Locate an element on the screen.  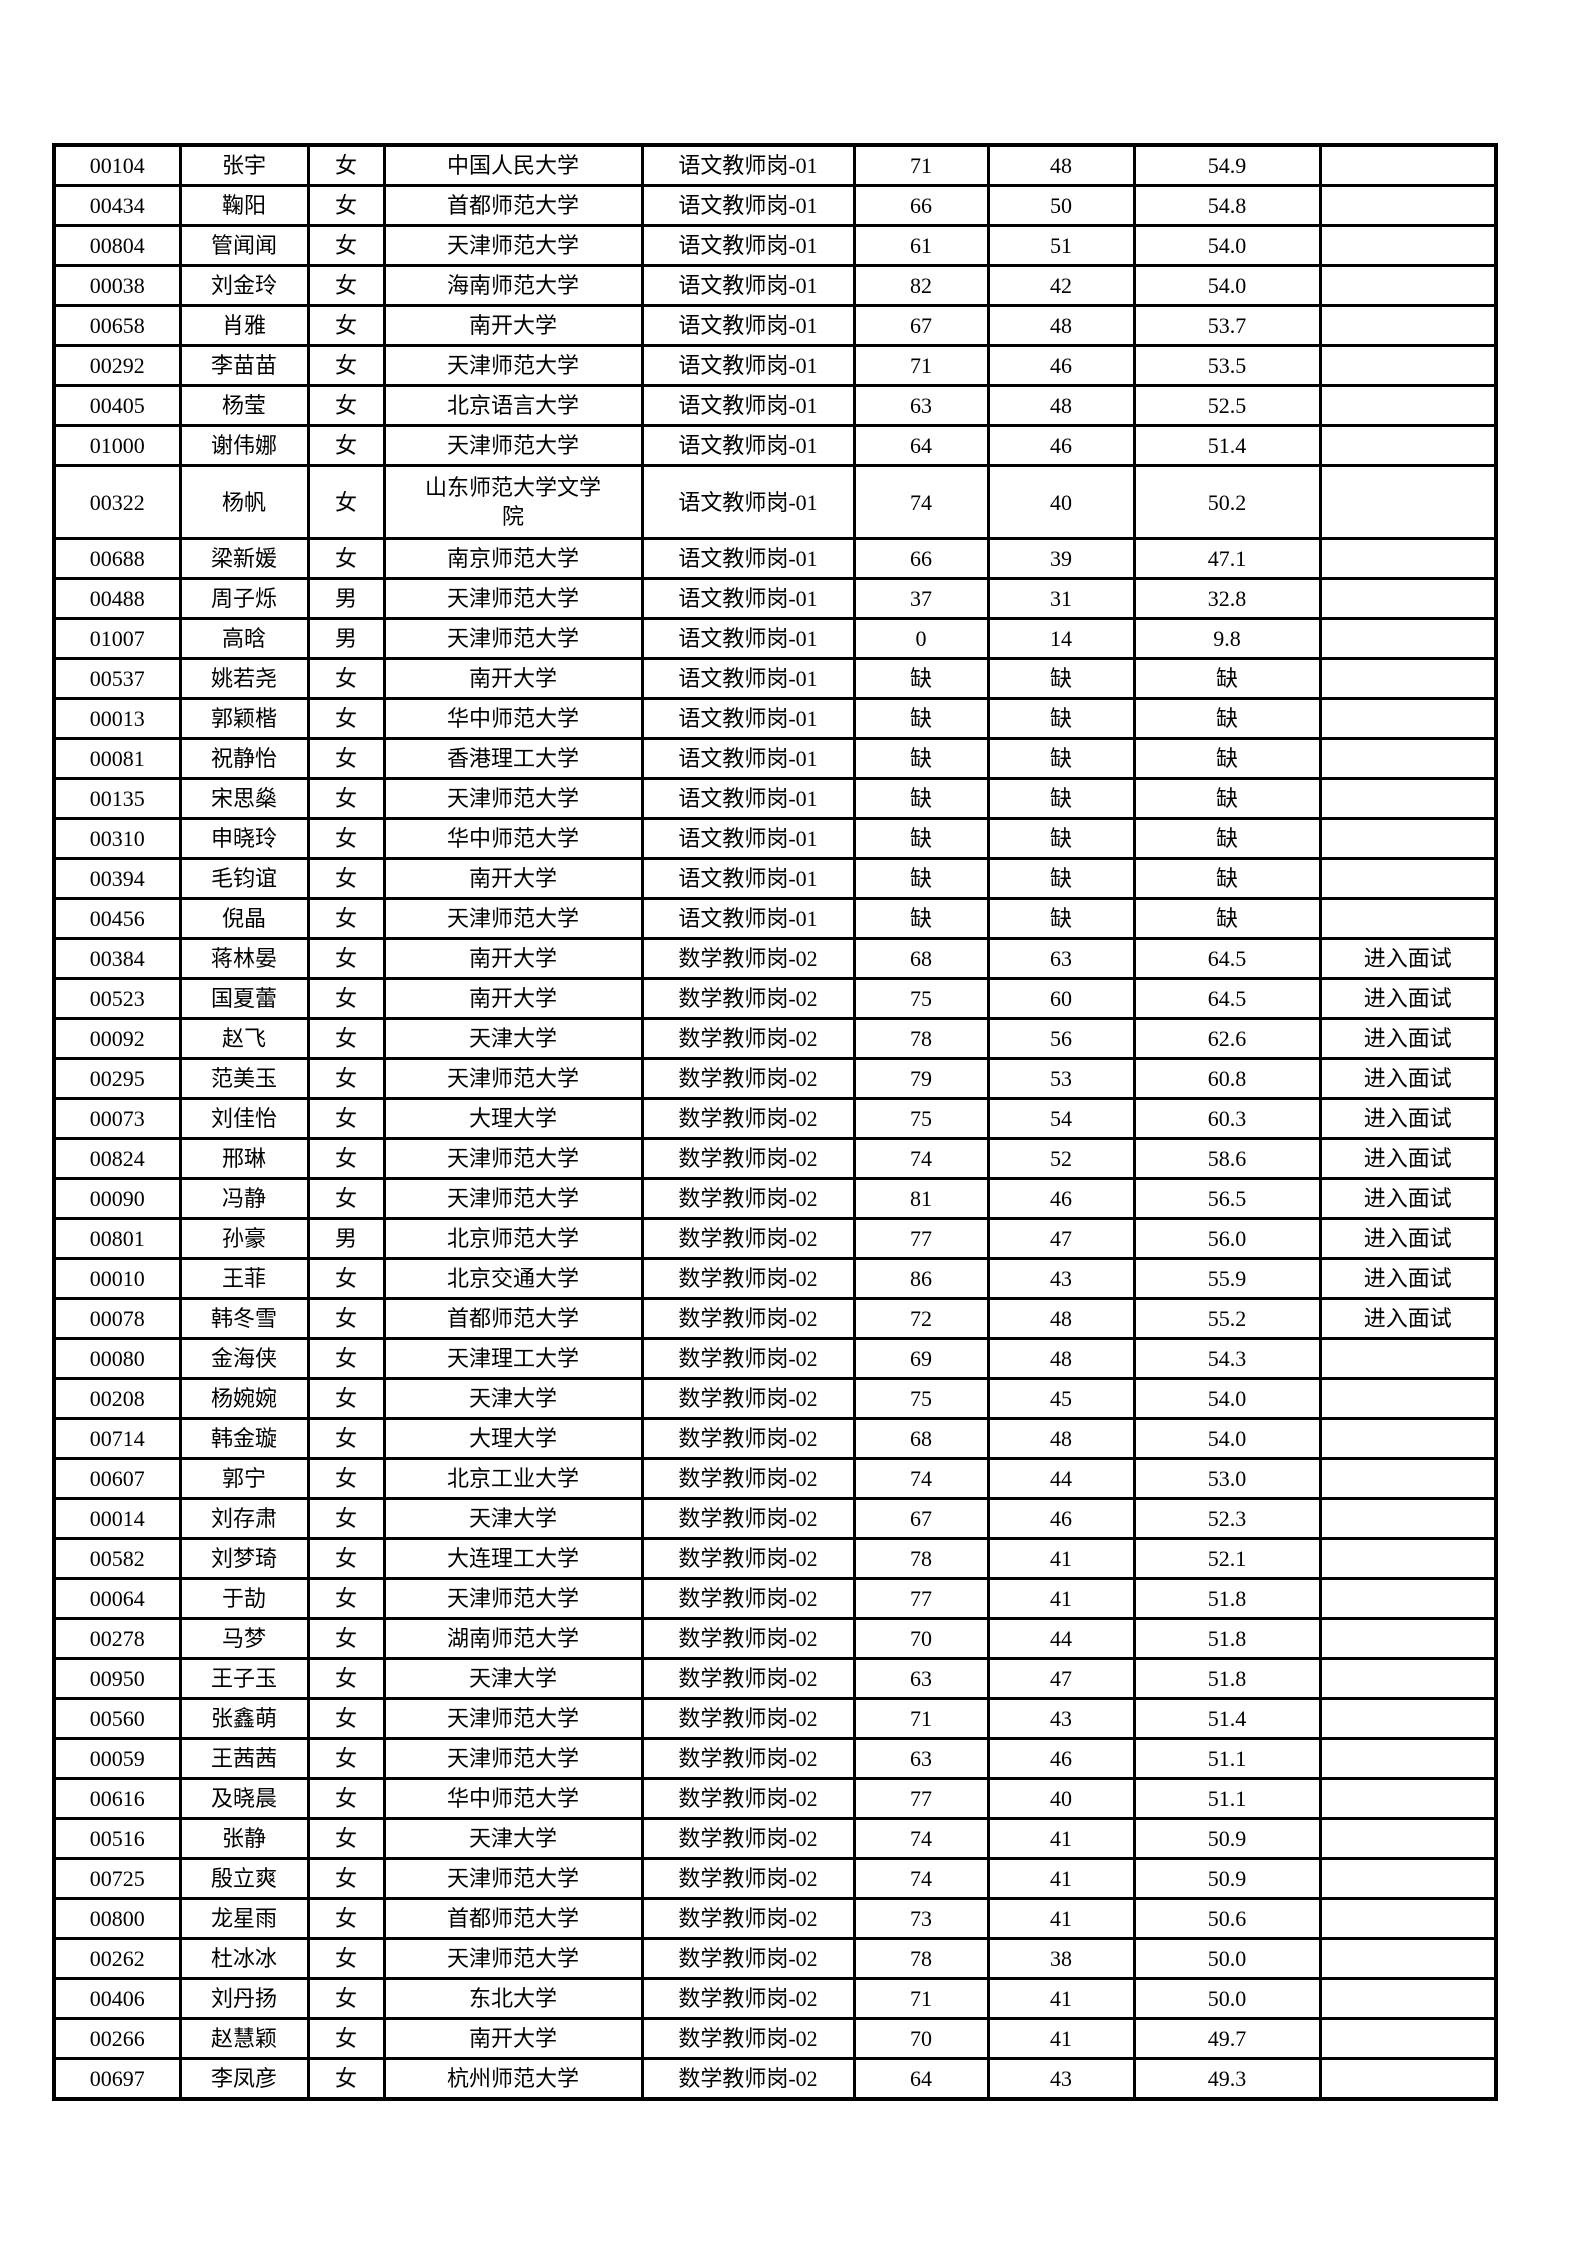
cell-score1: 73 is located at coordinates (921, 1918).